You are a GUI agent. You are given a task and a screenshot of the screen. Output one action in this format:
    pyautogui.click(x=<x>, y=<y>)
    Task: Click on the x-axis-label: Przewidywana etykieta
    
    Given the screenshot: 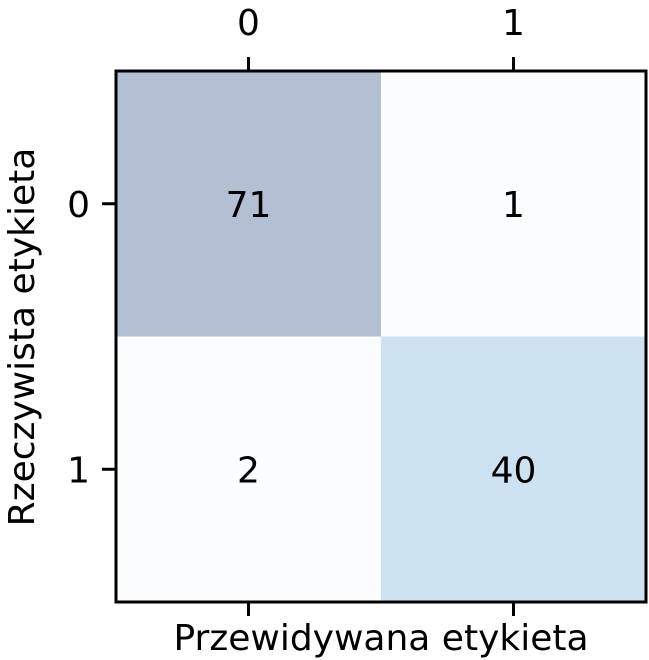 What is the action you would take?
    pyautogui.click(x=380, y=638)
    